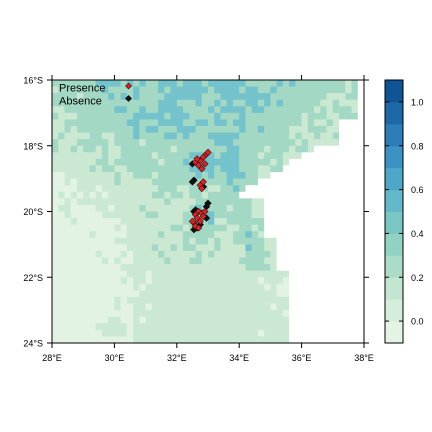  I want to click on presence-point, so click(192, 221).